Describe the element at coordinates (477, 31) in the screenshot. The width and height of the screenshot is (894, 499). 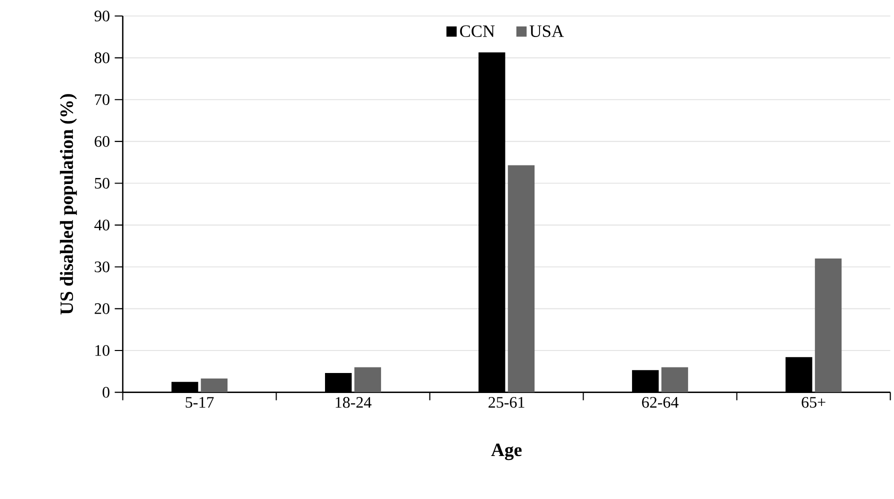
I see `legend-label: CCN` at that location.